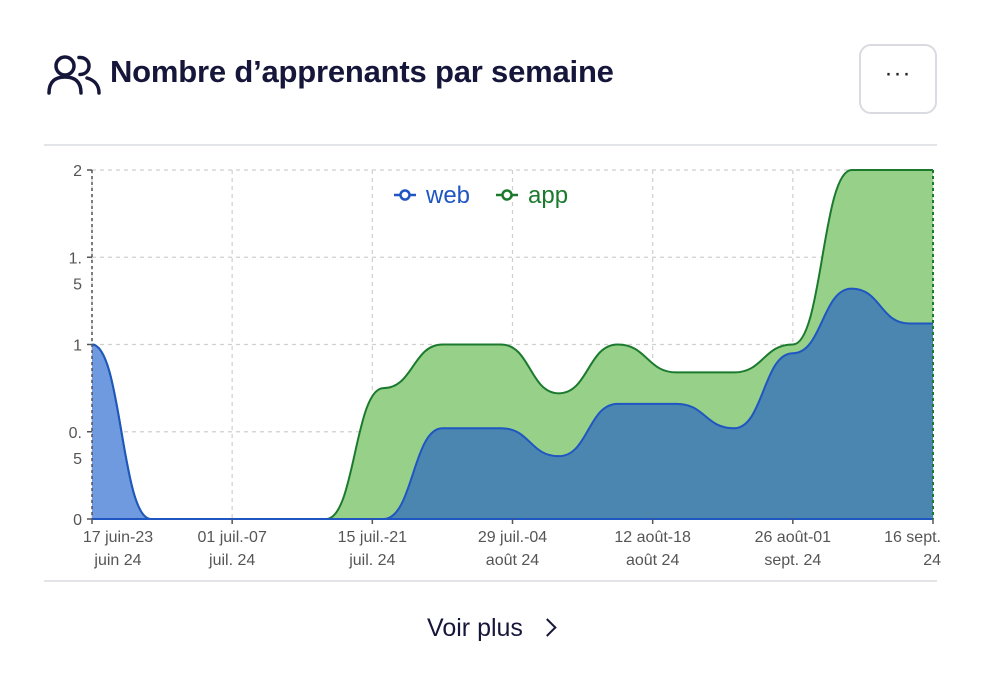 Image resolution: width=981 pixels, height=690 pixels. What do you see at coordinates (490, 581) in the screenshot?
I see `bottom-divider` at bounding box center [490, 581].